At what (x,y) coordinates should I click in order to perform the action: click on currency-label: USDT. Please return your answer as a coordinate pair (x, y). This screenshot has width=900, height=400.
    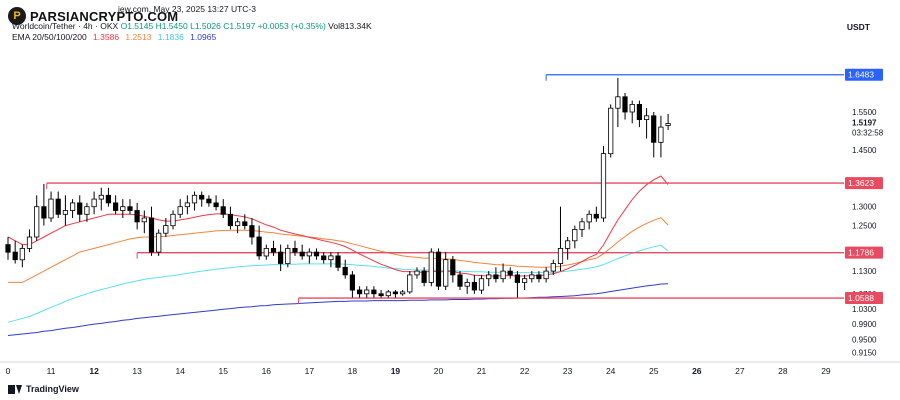
    Looking at the image, I should click on (858, 27).